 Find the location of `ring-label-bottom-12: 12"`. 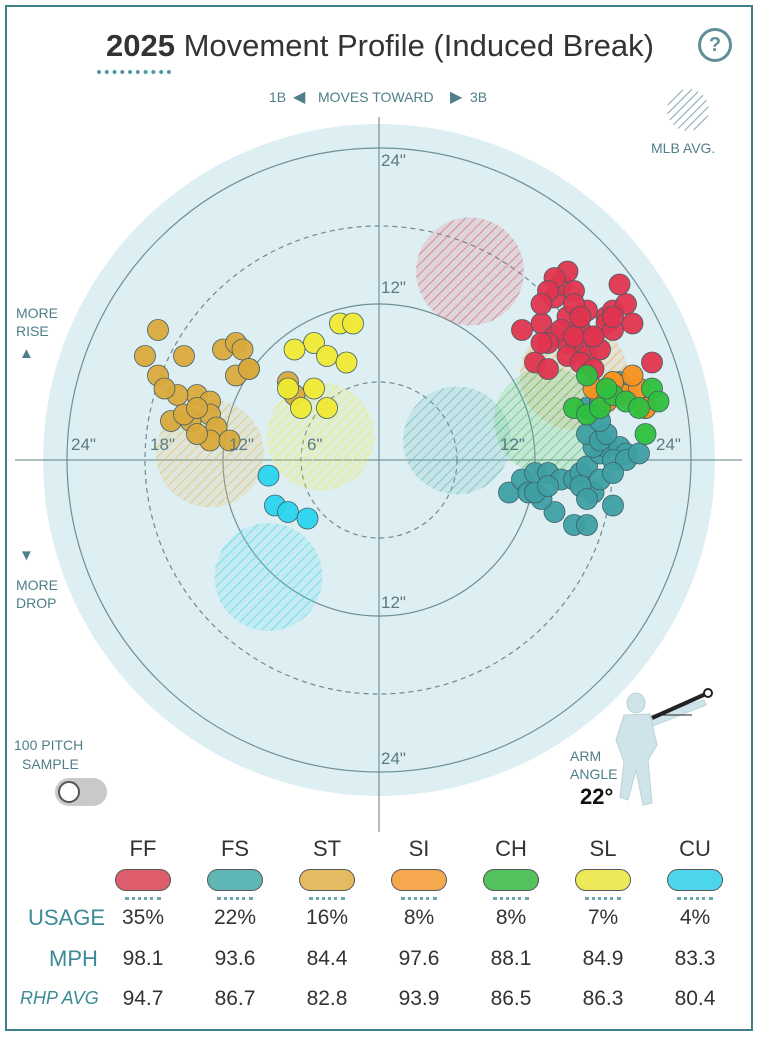

ring-label-bottom-12: 12" is located at coordinates (393, 602).